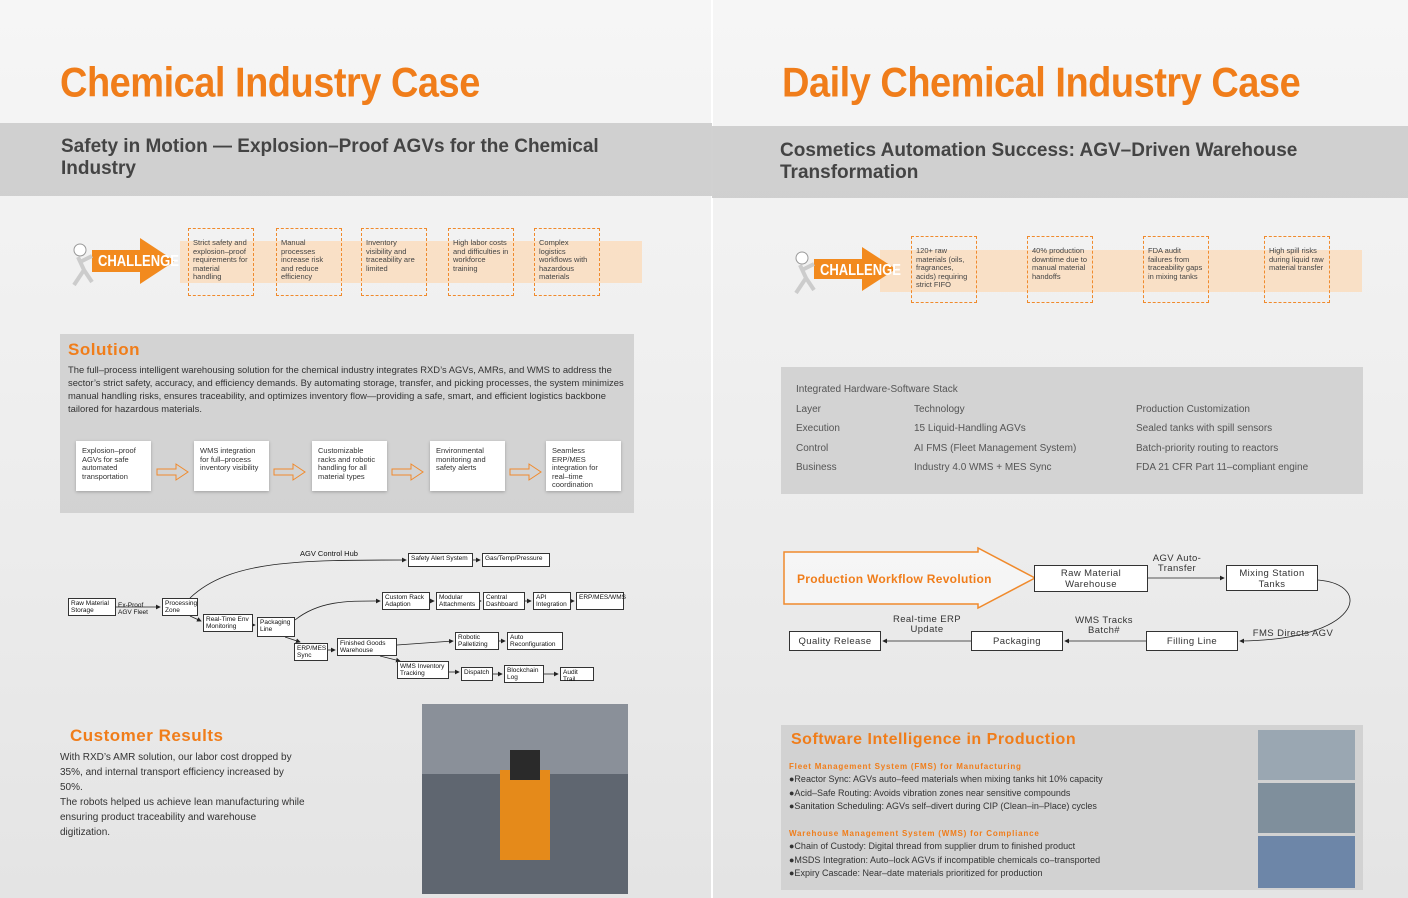  Describe the element at coordinates (440, 560) in the screenshot. I see `flow-node: Safety Alert System` at that location.